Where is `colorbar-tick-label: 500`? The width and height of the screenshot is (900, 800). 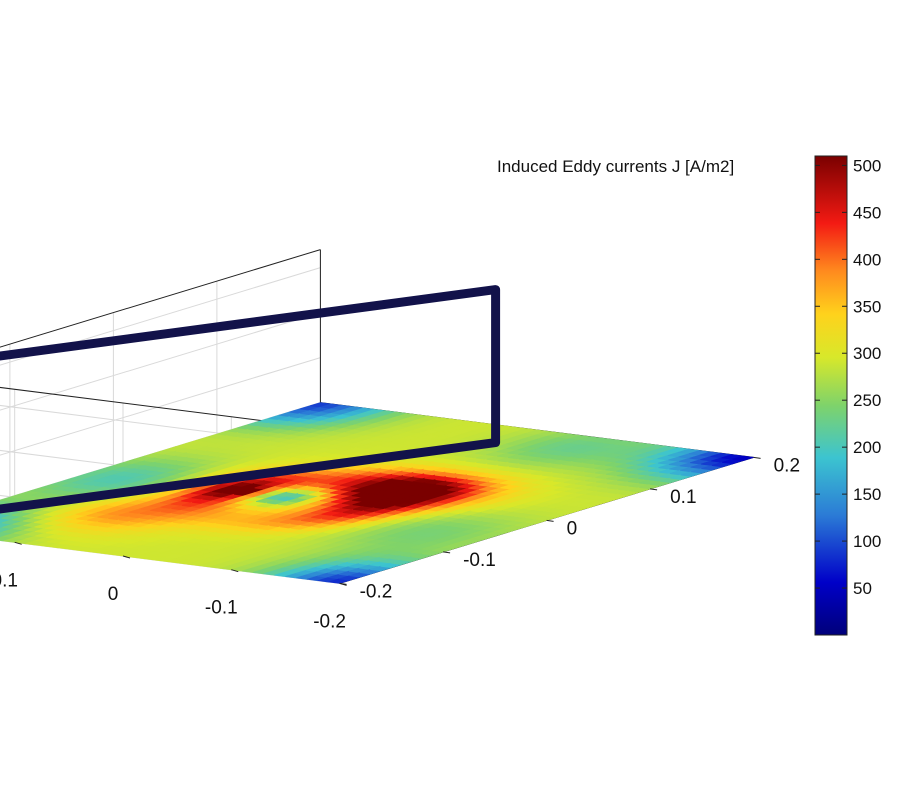
colorbar-tick-label: 500 is located at coordinates (867, 165).